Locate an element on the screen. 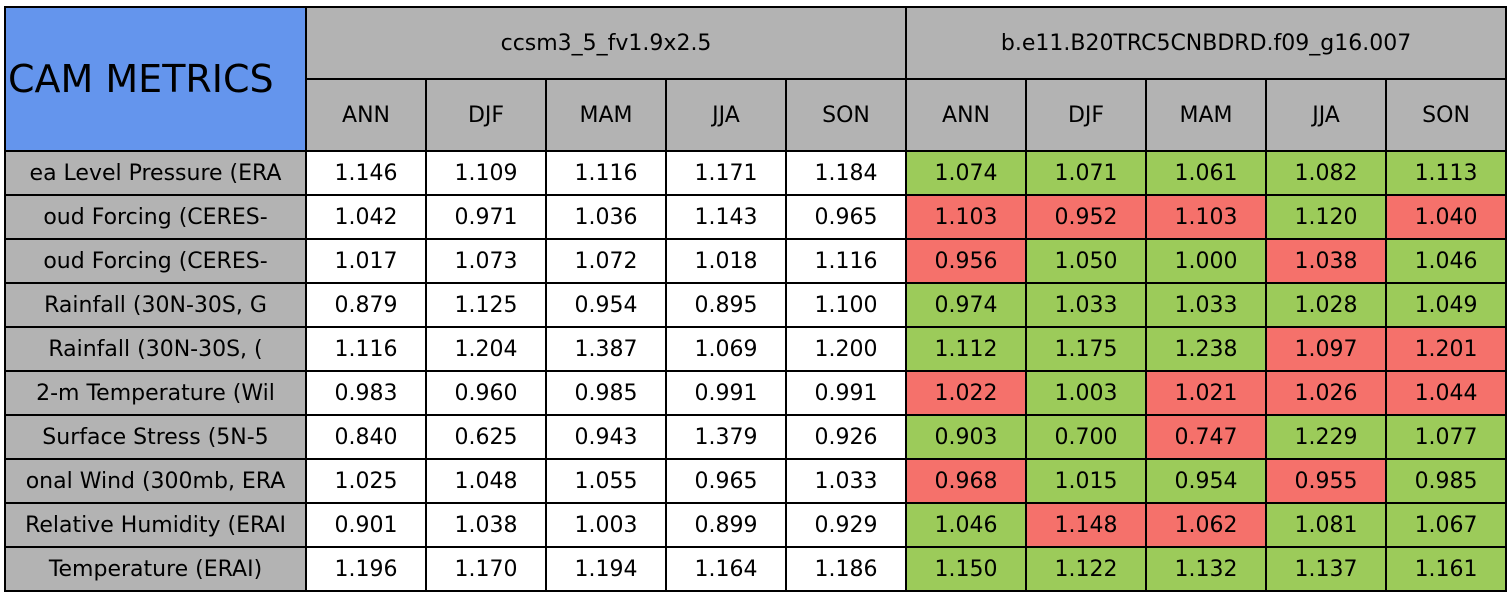  value-cell: 1.073 is located at coordinates (486, 261).